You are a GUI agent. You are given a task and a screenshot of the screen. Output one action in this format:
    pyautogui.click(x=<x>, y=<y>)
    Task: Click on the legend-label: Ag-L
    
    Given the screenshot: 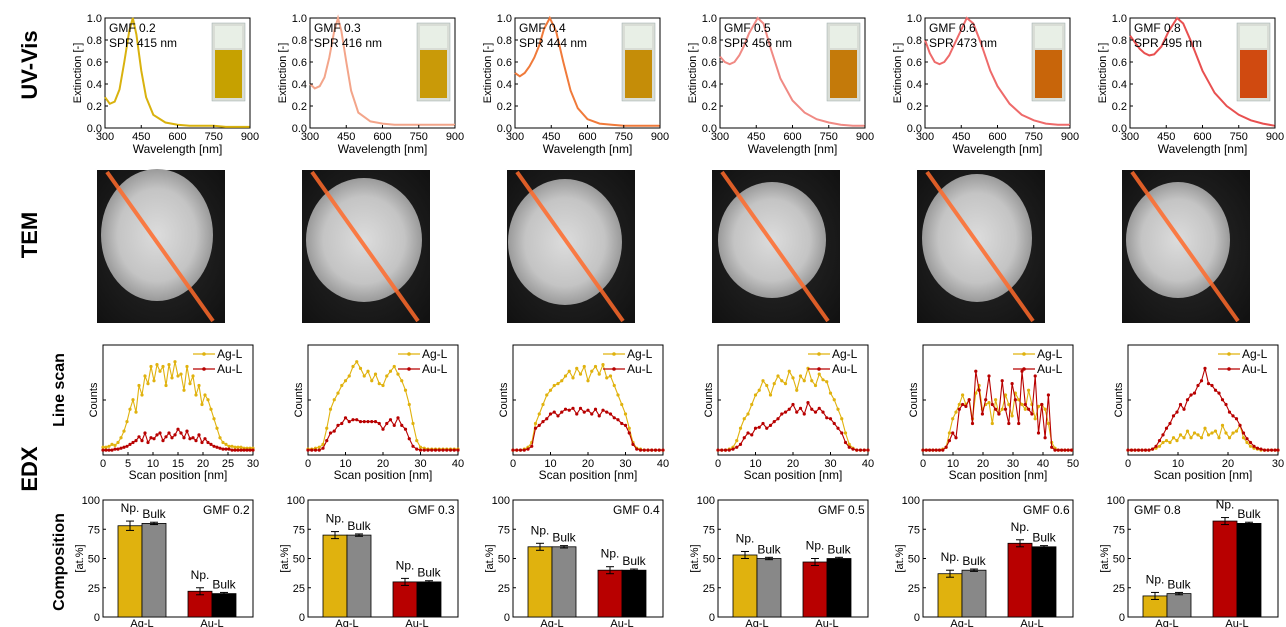 What is the action you would take?
    pyautogui.click(x=1255, y=354)
    